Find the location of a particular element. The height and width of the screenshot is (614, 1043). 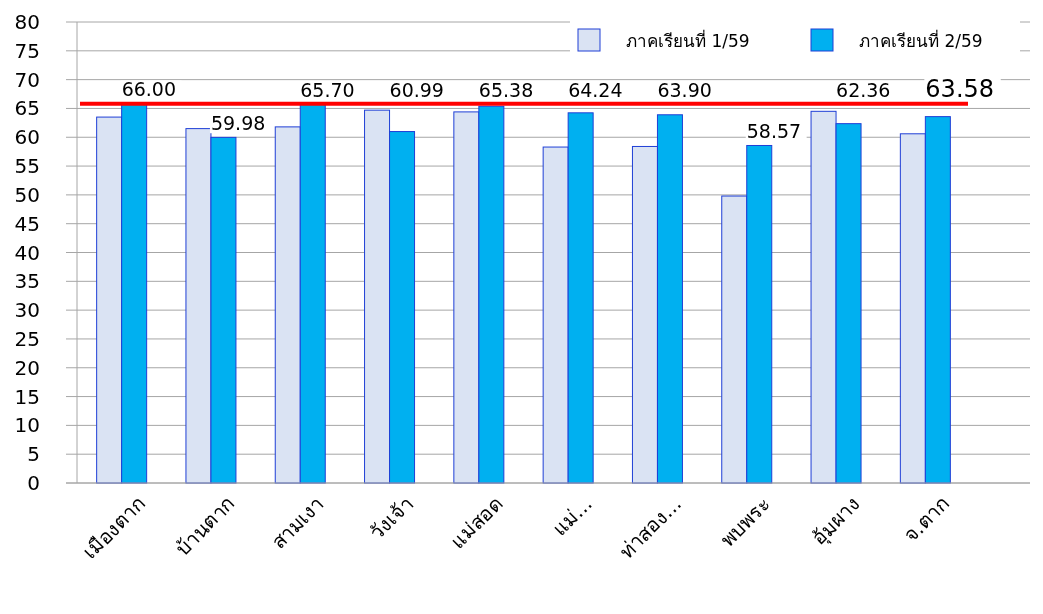

y-tick-label: 65 is located at coordinates (27, 108).